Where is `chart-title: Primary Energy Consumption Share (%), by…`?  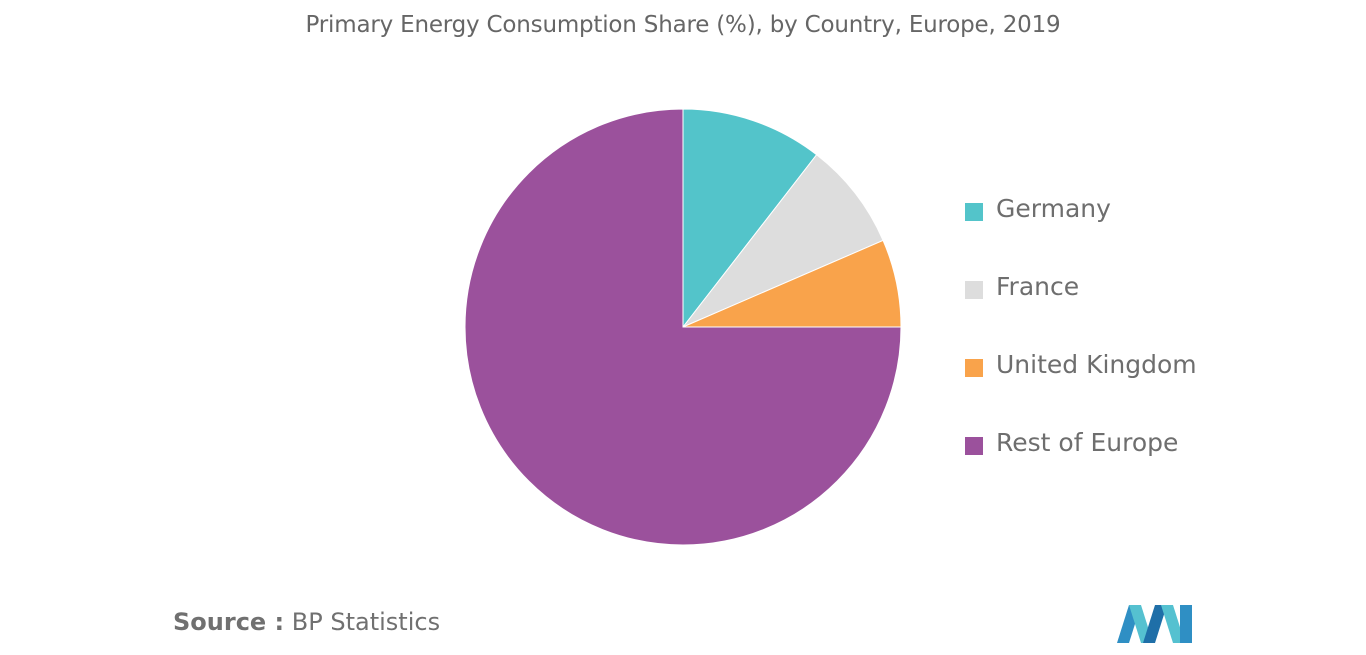 chart-title: Primary Energy Consumption Share (%), by… is located at coordinates (683, 25).